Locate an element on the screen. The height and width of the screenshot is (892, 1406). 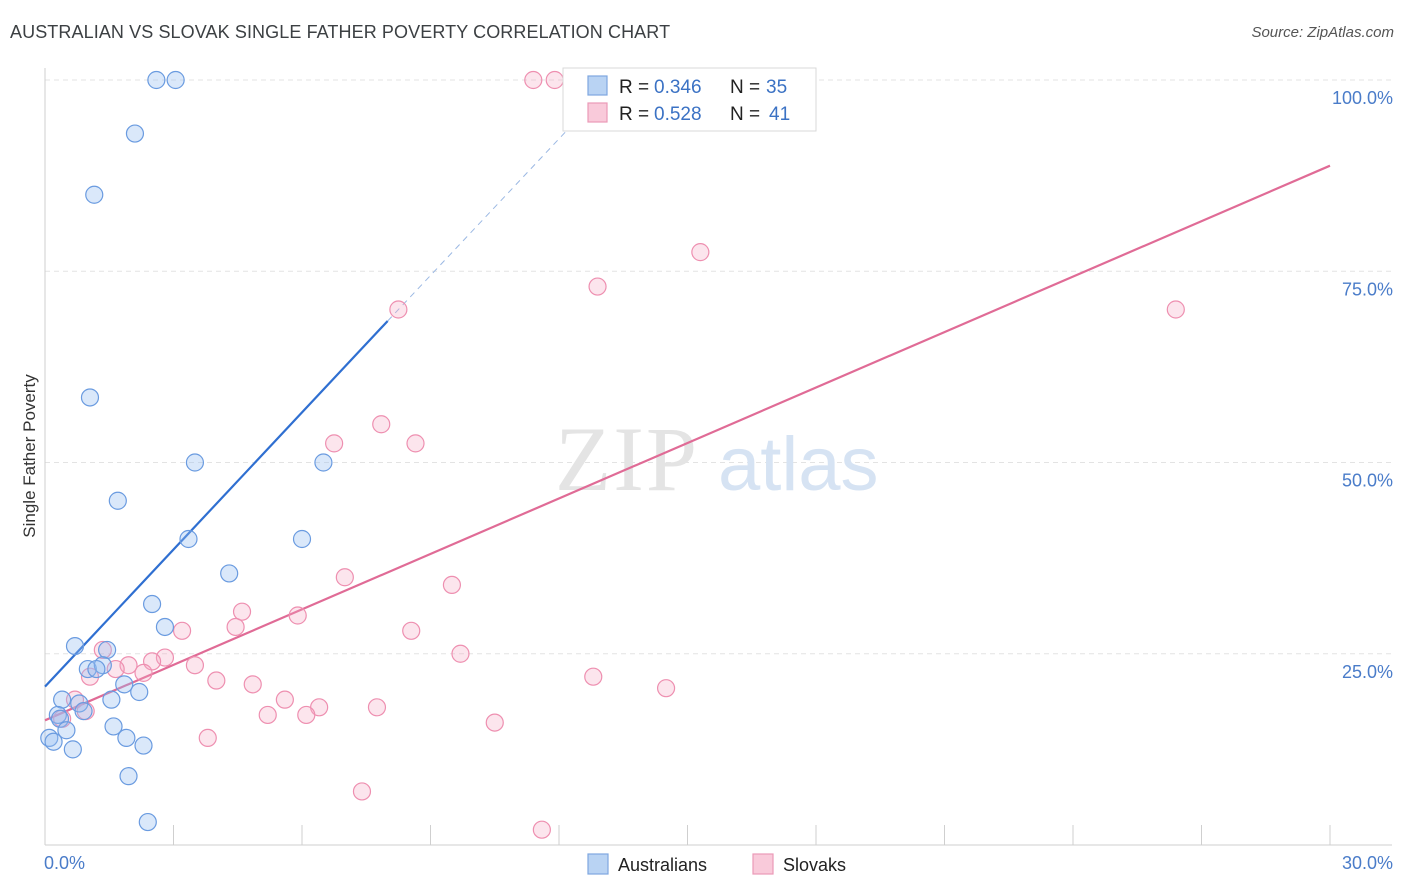
bottom-legend-slovaks: Slovaks is located at coordinates (814, 865).